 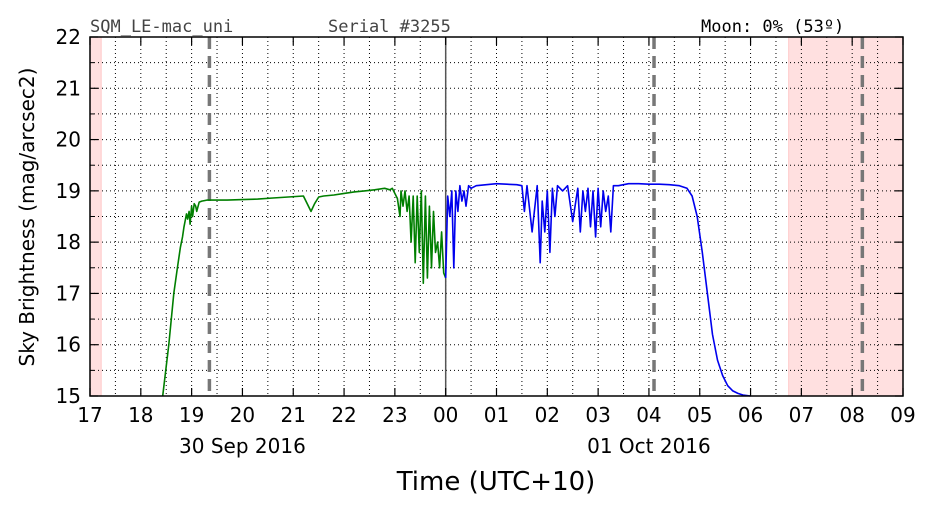 What do you see at coordinates (343, 415) in the screenshot?
I see `x-tick-label: 22` at bounding box center [343, 415].